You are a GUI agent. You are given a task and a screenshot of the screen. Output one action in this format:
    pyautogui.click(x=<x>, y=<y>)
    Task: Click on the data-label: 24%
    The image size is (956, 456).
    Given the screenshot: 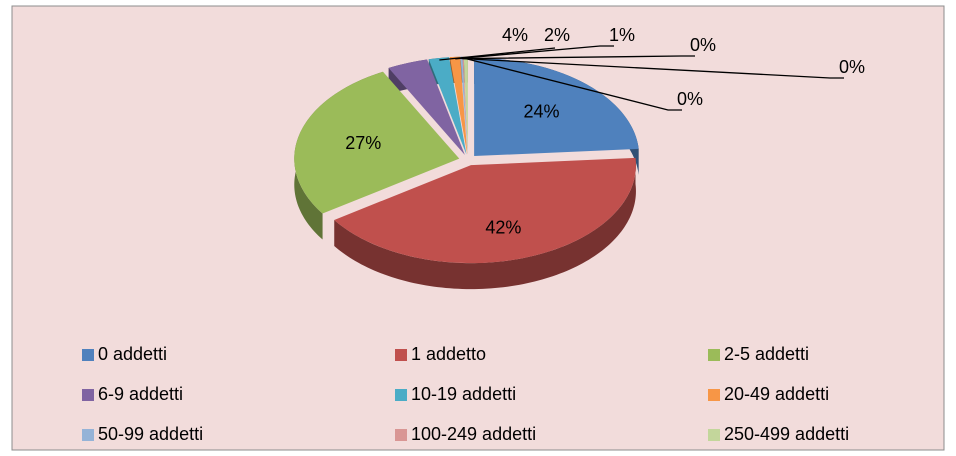 What is the action you would take?
    pyautogui.click(x=542, y=112)
    